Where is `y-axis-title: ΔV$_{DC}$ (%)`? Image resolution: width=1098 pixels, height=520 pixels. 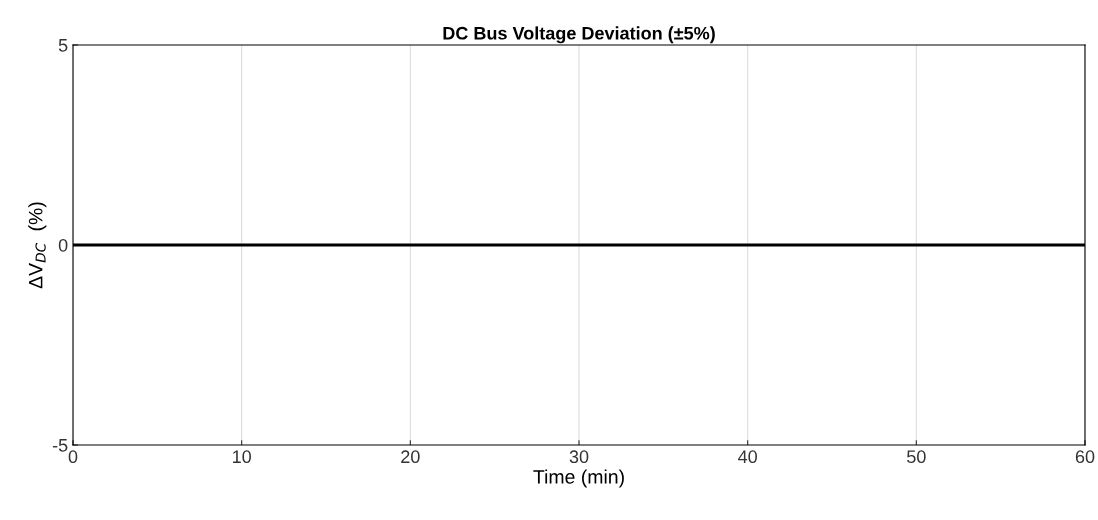
y-axis-title: ΔV$_{DC}$ (%) is located at coordinates (37, 245).